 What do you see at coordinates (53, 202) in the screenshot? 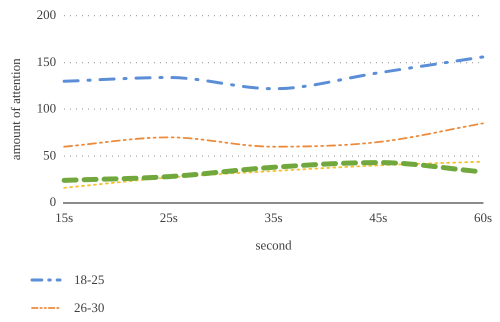
I see `y-tick-label: 0` at bounding box center [53, 202].